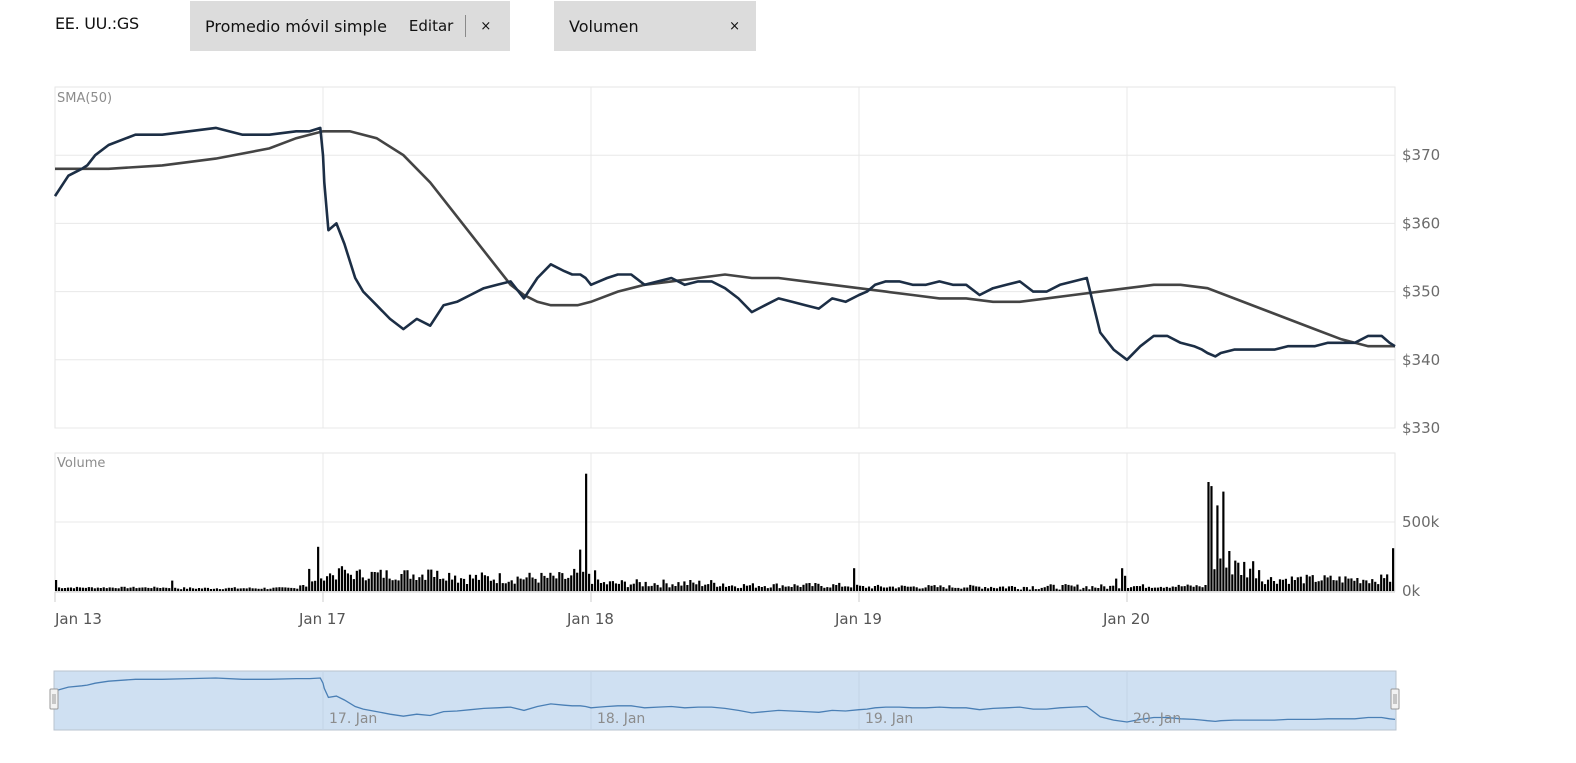  What do you see at coordinates (1395, 699) in the screenshot?
I see `navigator-right-handle` at bounding box center [1395, 699].